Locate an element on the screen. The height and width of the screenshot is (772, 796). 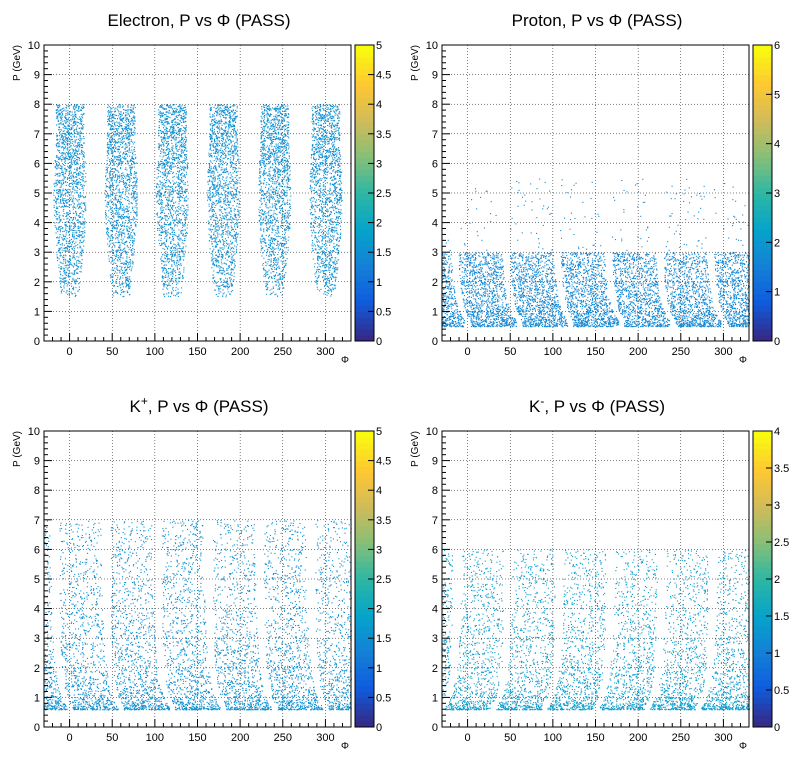
chart-title: Proton, P vs Φ (PASS) is located at coordinates (597, 20).